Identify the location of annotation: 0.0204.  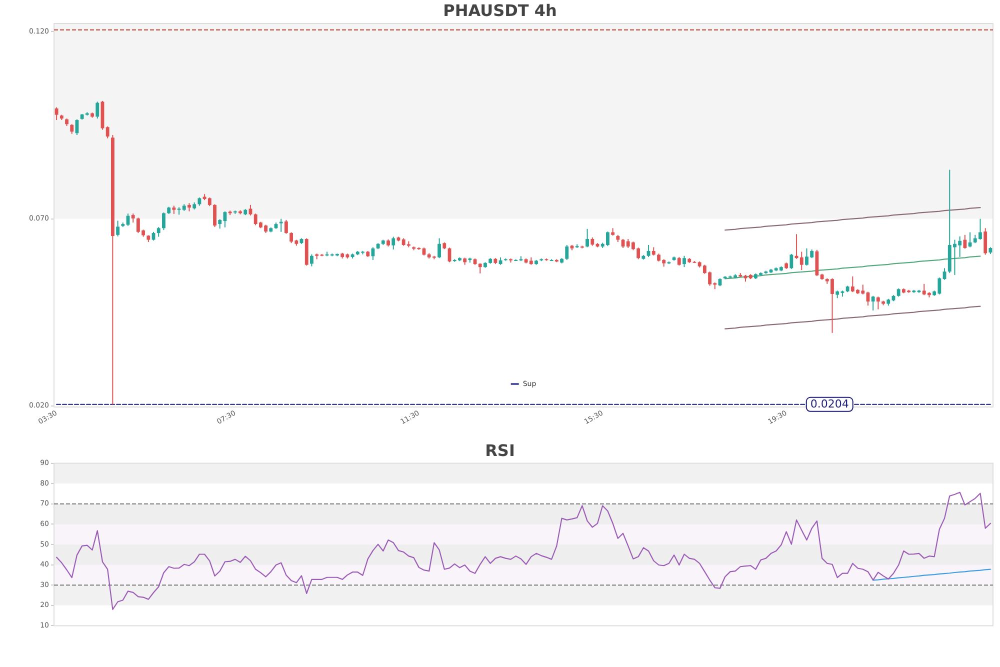
(829, 404).